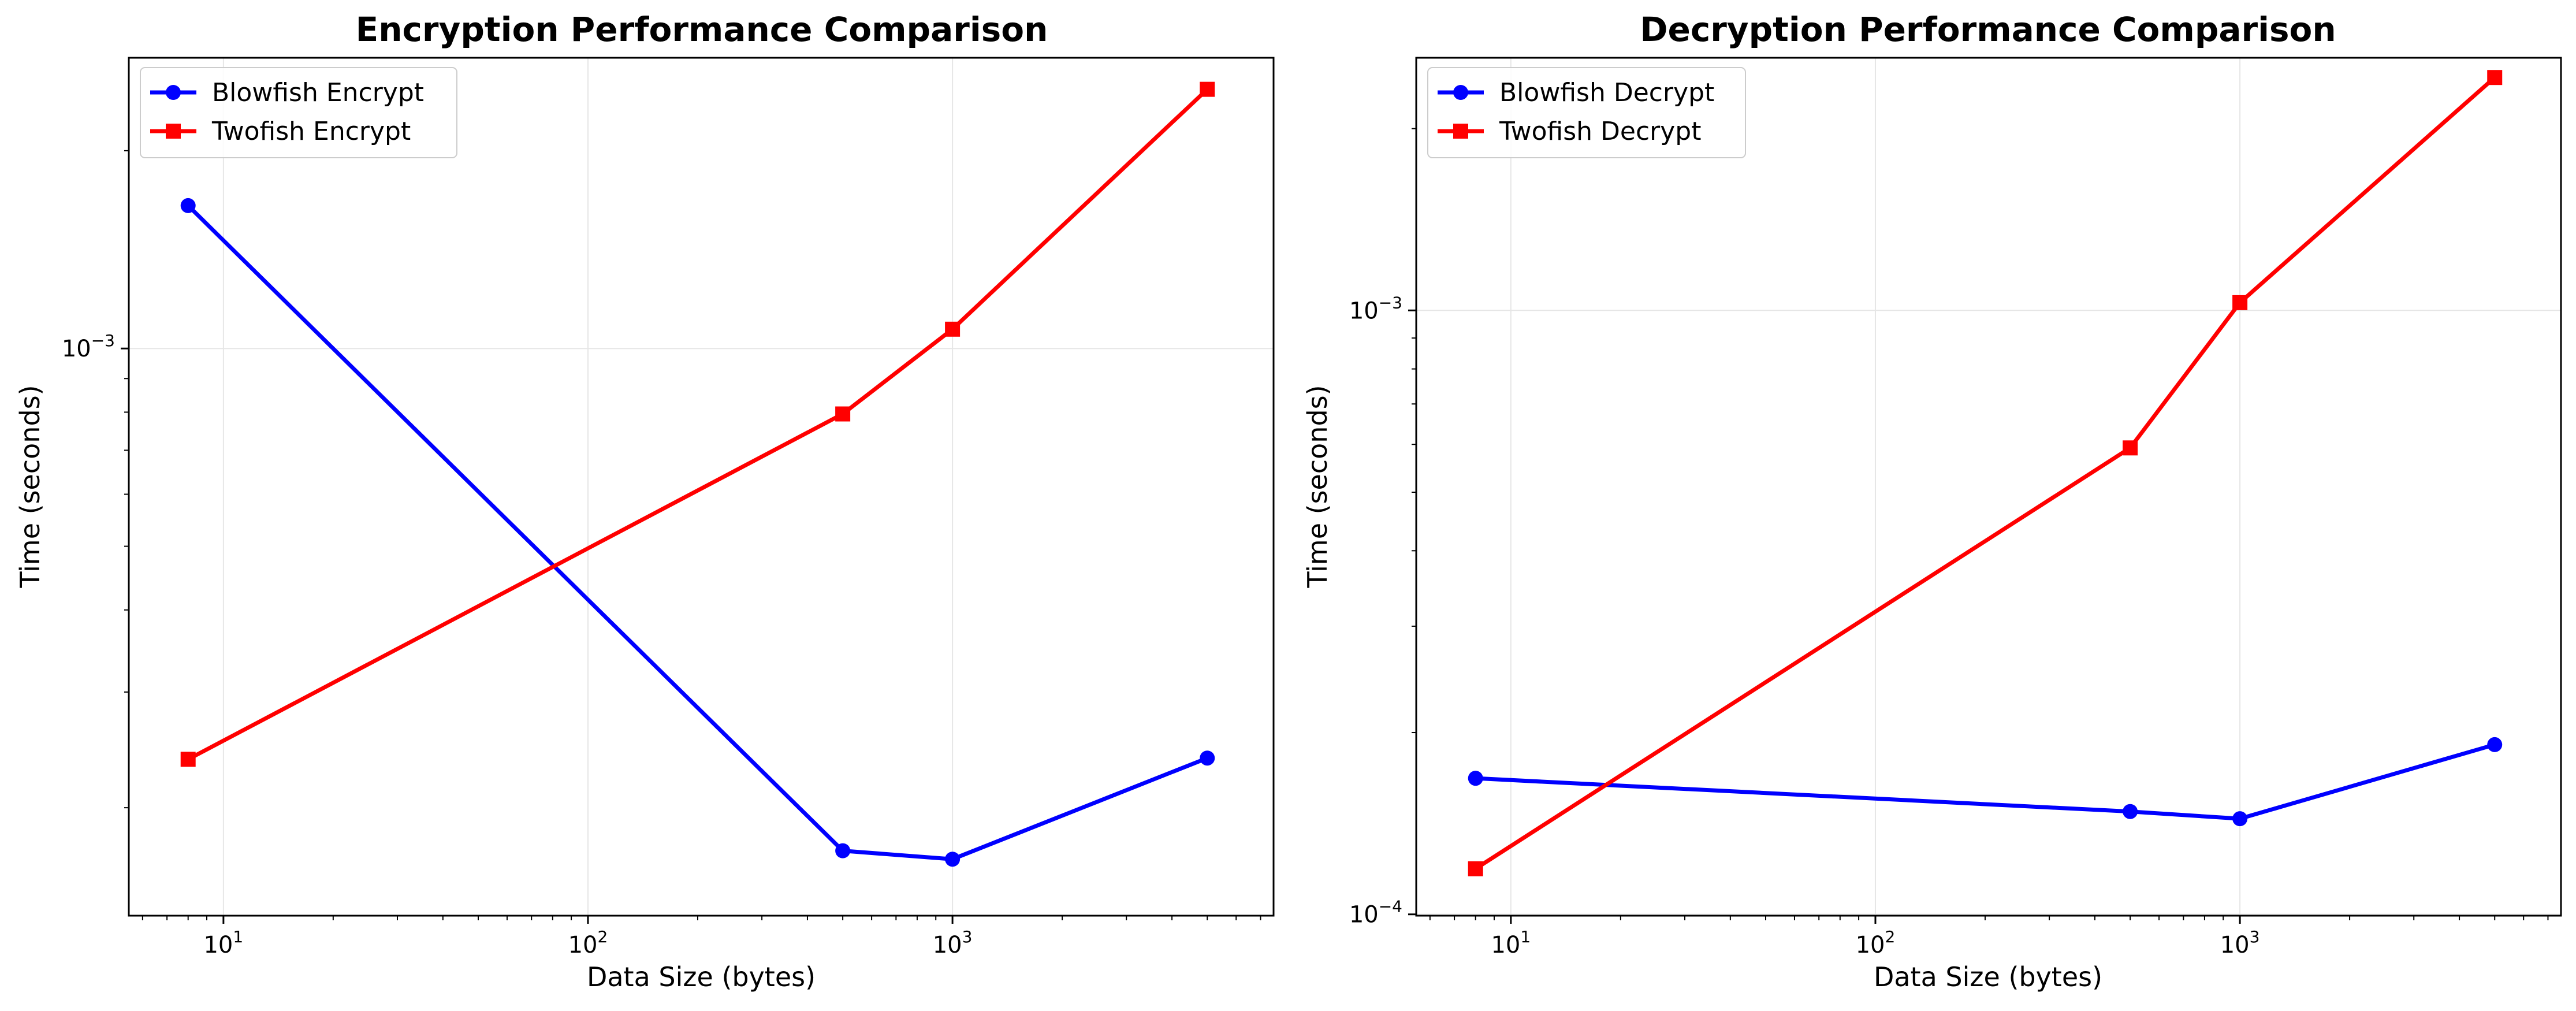  What do you see at coordinates (1986, 782) in the screenshot?
I see `series-line-blowfish-decrypt` at bounding box center [1986, 782].